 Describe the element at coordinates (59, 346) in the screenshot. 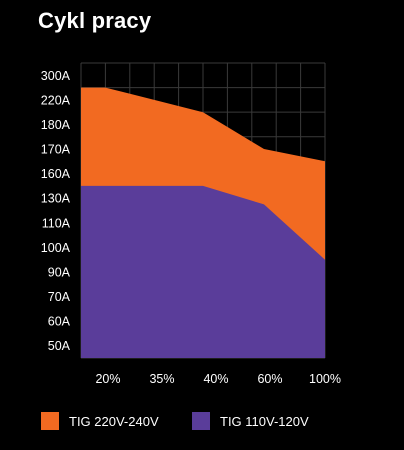

I see `y-tick-label: 50A` at that location.